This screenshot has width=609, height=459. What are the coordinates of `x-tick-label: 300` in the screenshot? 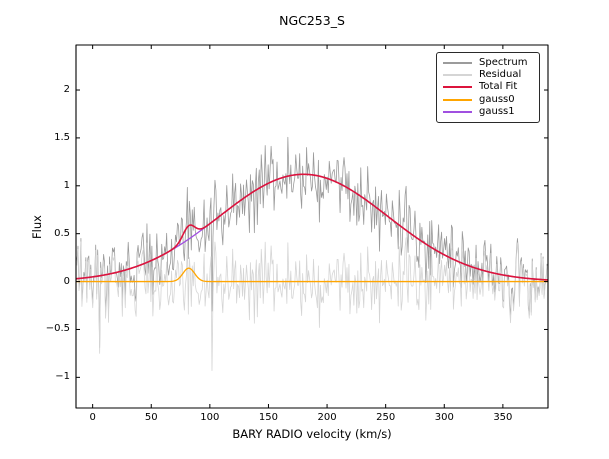 It's located at (444, 417).